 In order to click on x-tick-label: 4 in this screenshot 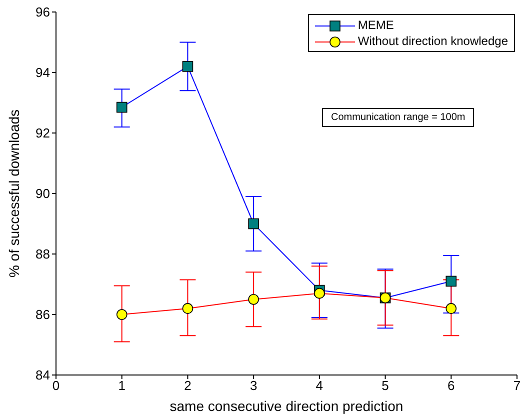, I will do `click(320, 386)`.